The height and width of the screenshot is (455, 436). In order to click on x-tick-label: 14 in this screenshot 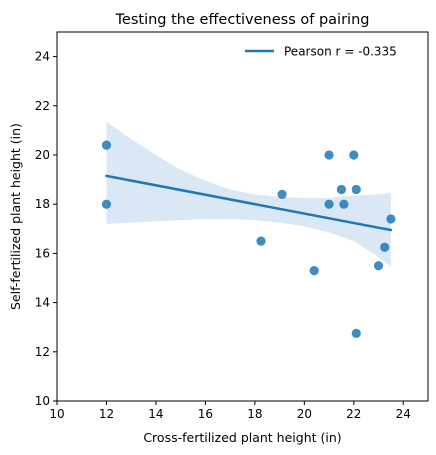, I will do `click(155, 414)`.